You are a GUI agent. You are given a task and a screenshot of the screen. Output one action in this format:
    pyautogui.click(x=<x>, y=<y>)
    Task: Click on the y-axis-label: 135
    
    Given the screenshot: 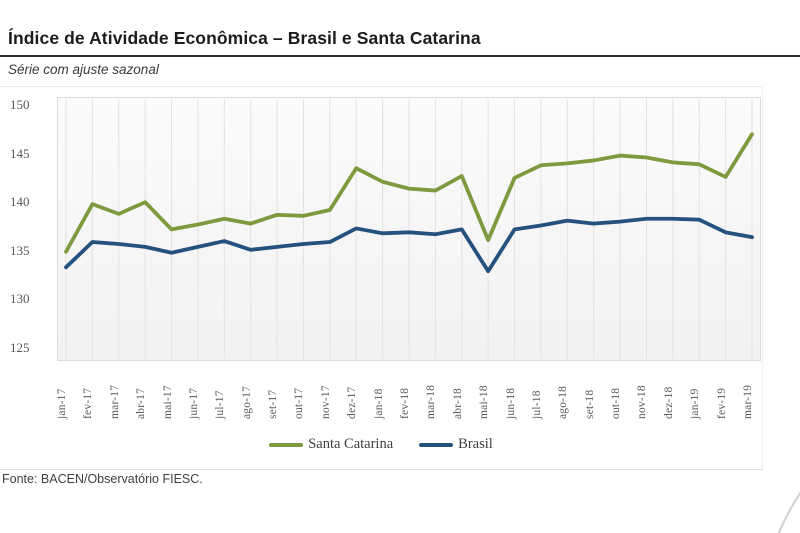 What is the action you would take?
    pyautogui.click(x=20, y=250)
    